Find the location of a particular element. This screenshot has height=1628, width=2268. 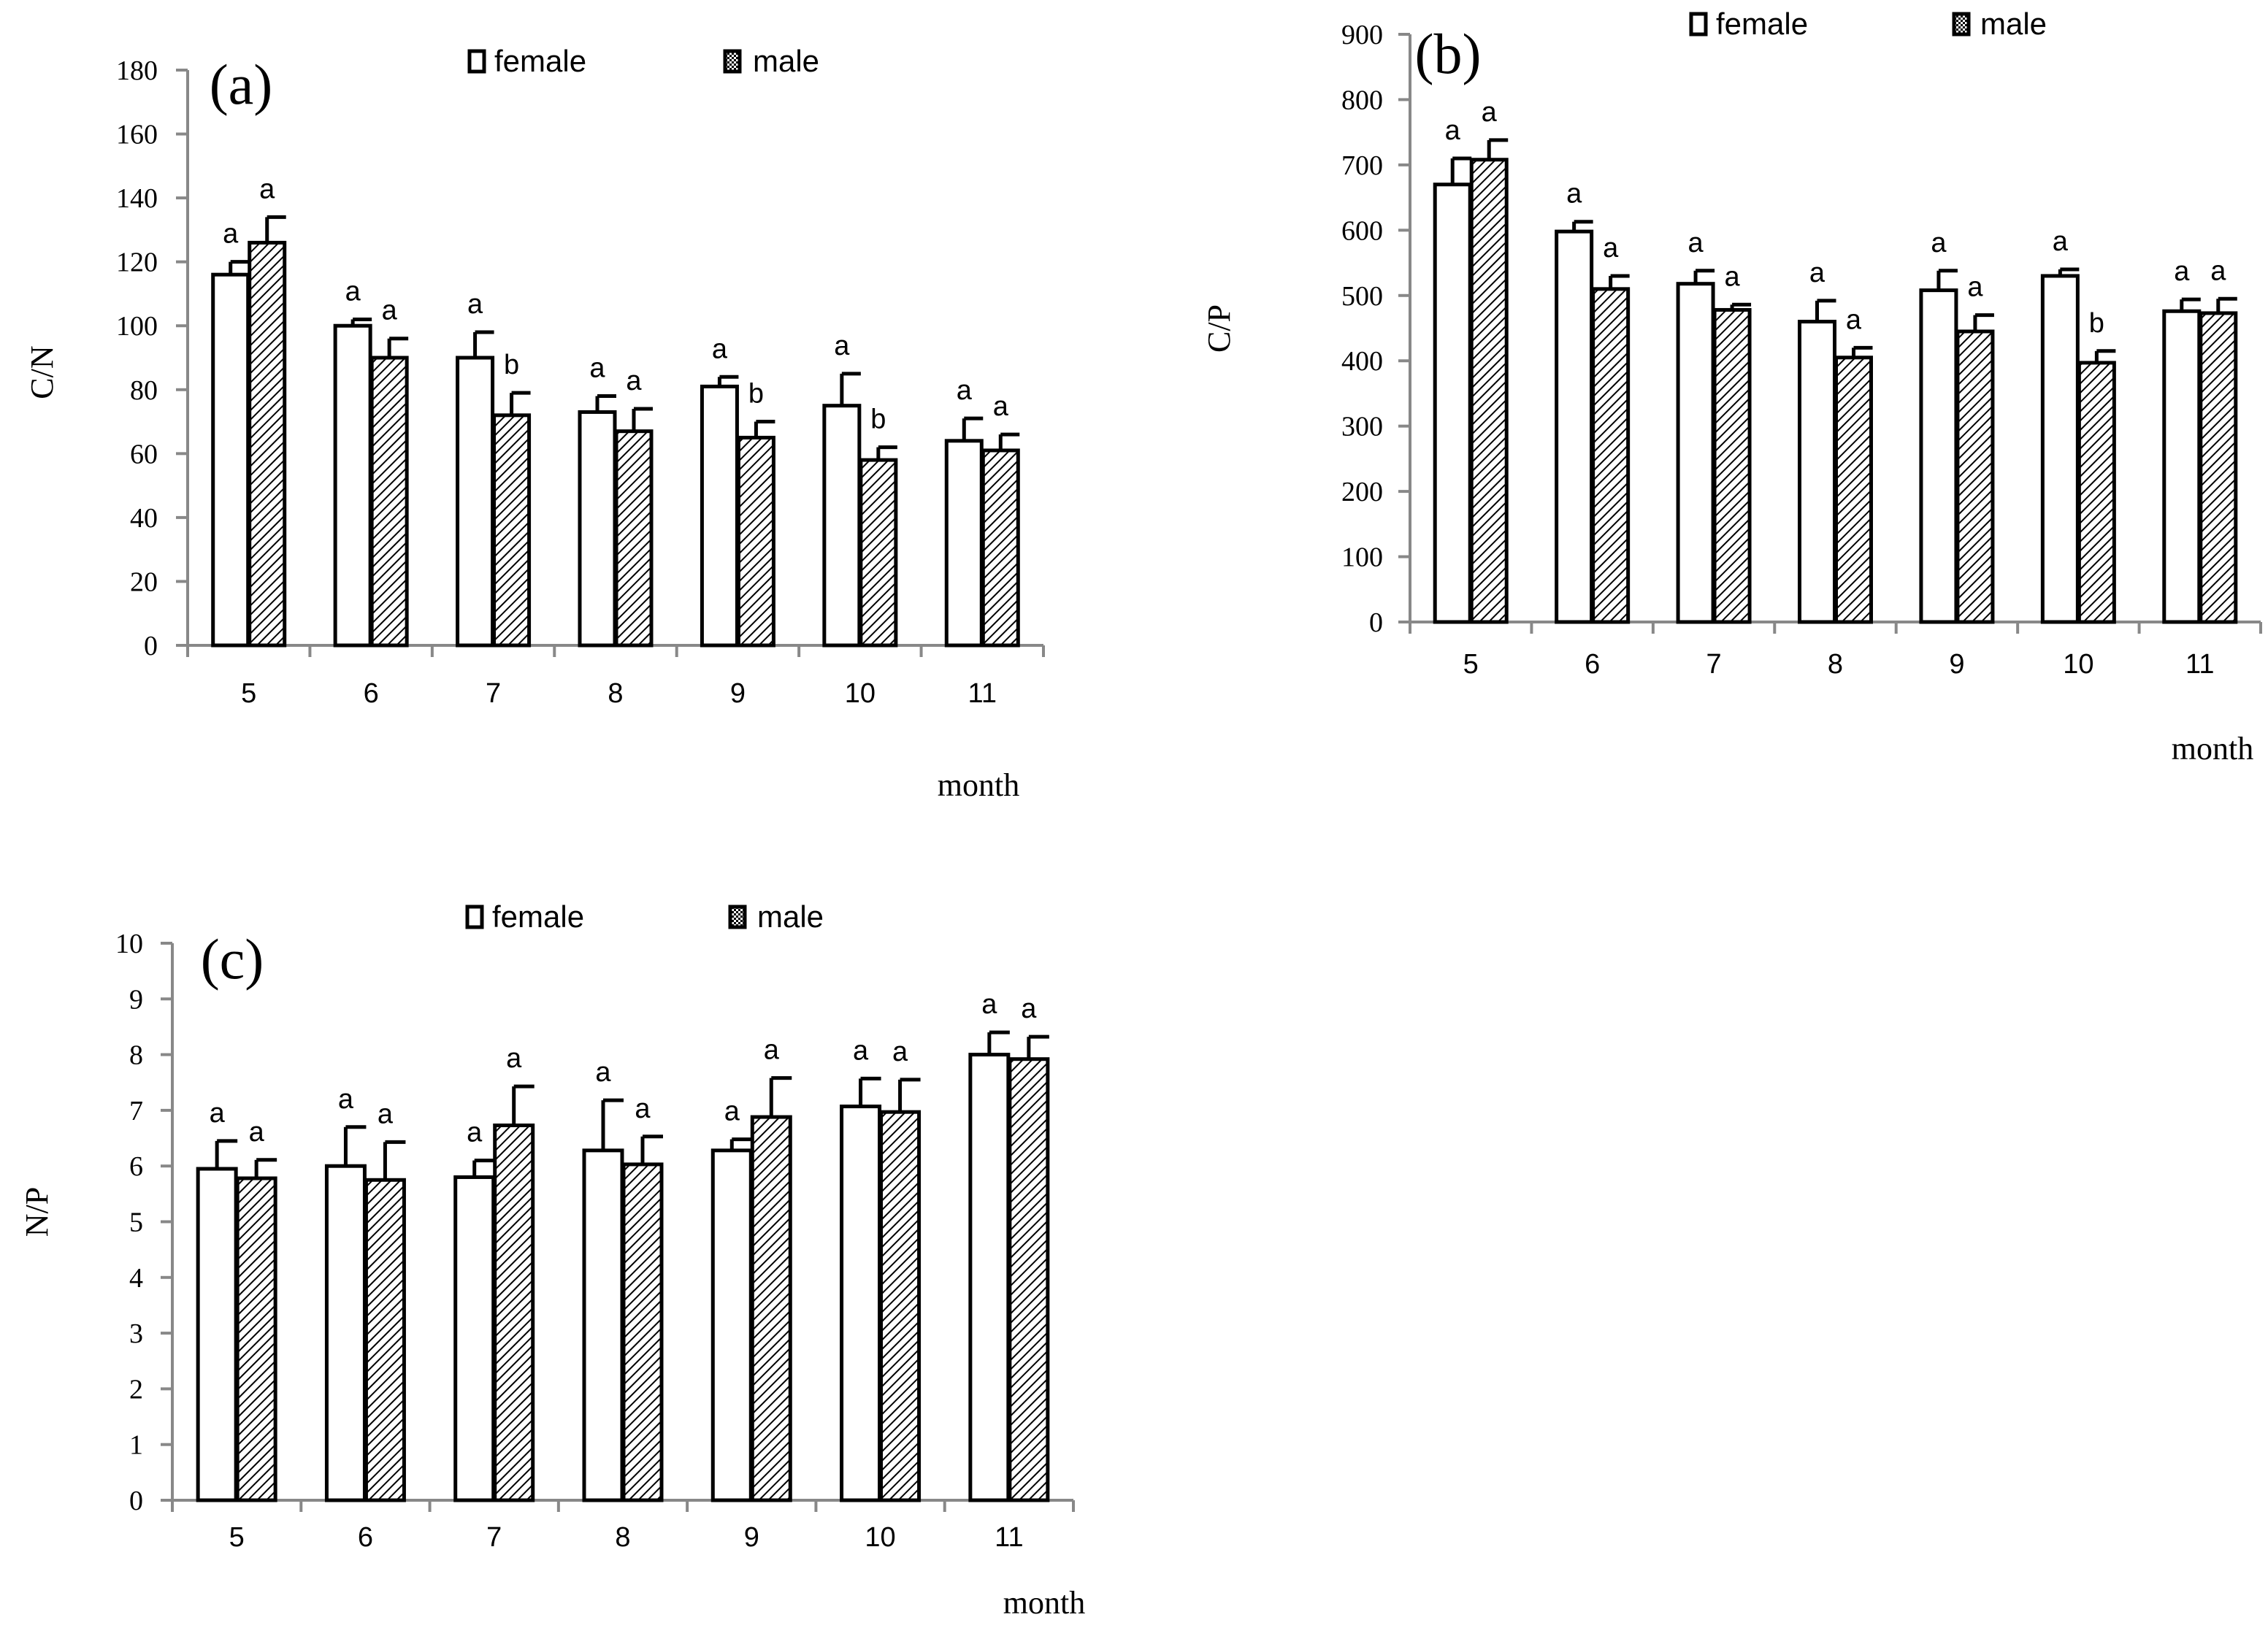

y-tick-label: 600 is located at coordinates (1362, 230).